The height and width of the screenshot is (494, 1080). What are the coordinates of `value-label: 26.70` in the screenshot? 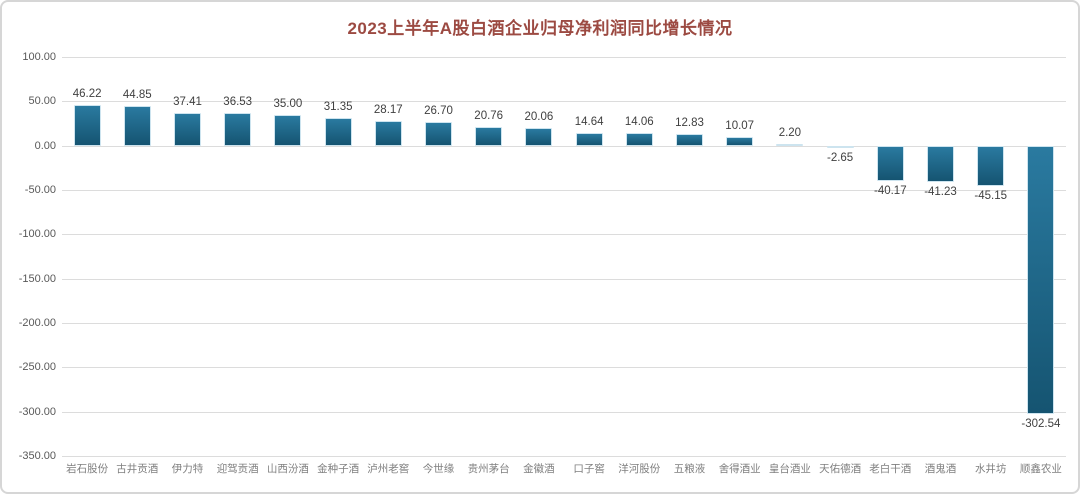 It's located at (438, 111).